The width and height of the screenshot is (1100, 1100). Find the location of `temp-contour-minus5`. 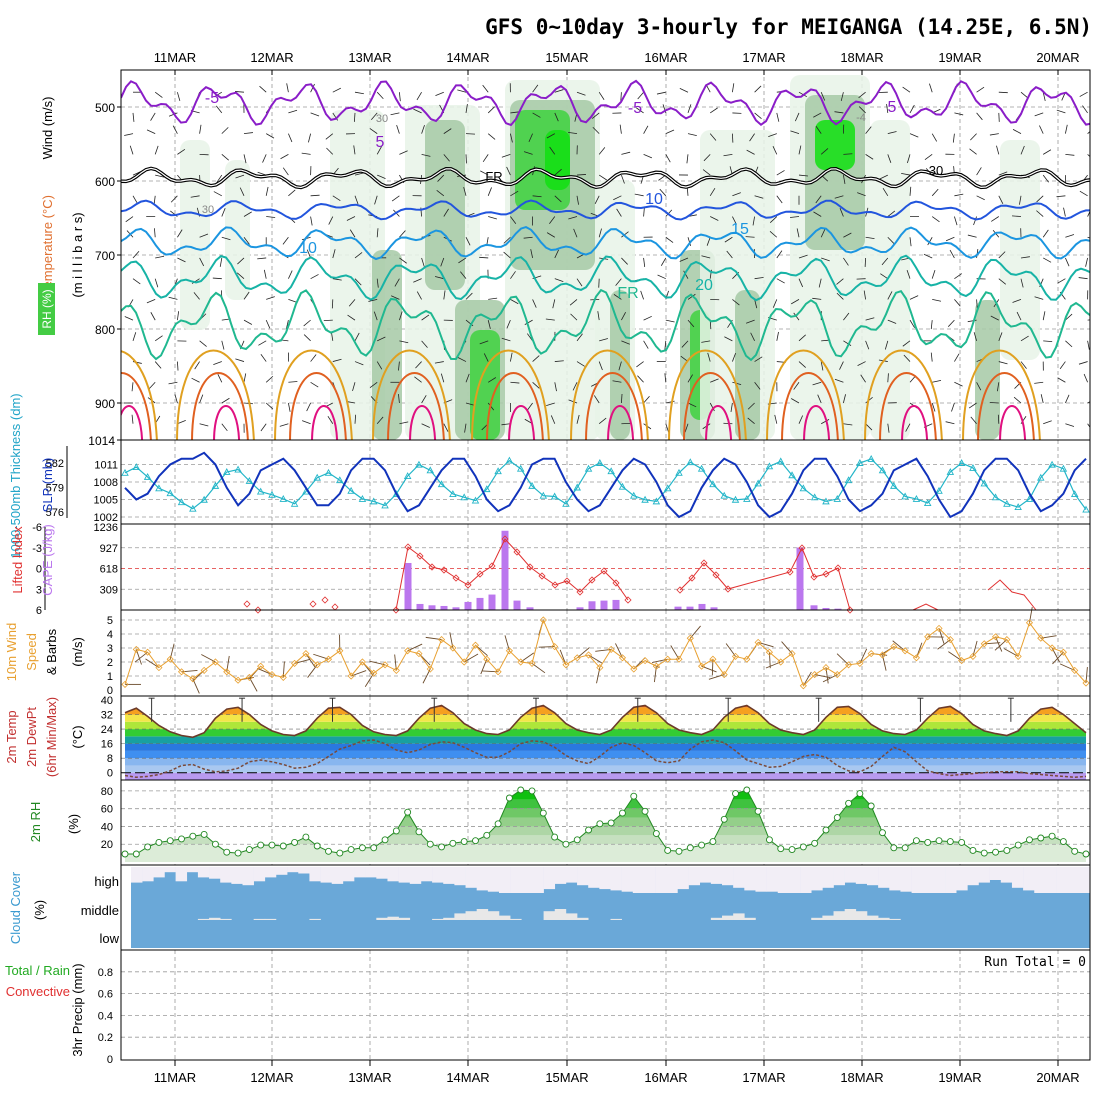

temp-contour-minus5 is located at coordinates (605, 103).